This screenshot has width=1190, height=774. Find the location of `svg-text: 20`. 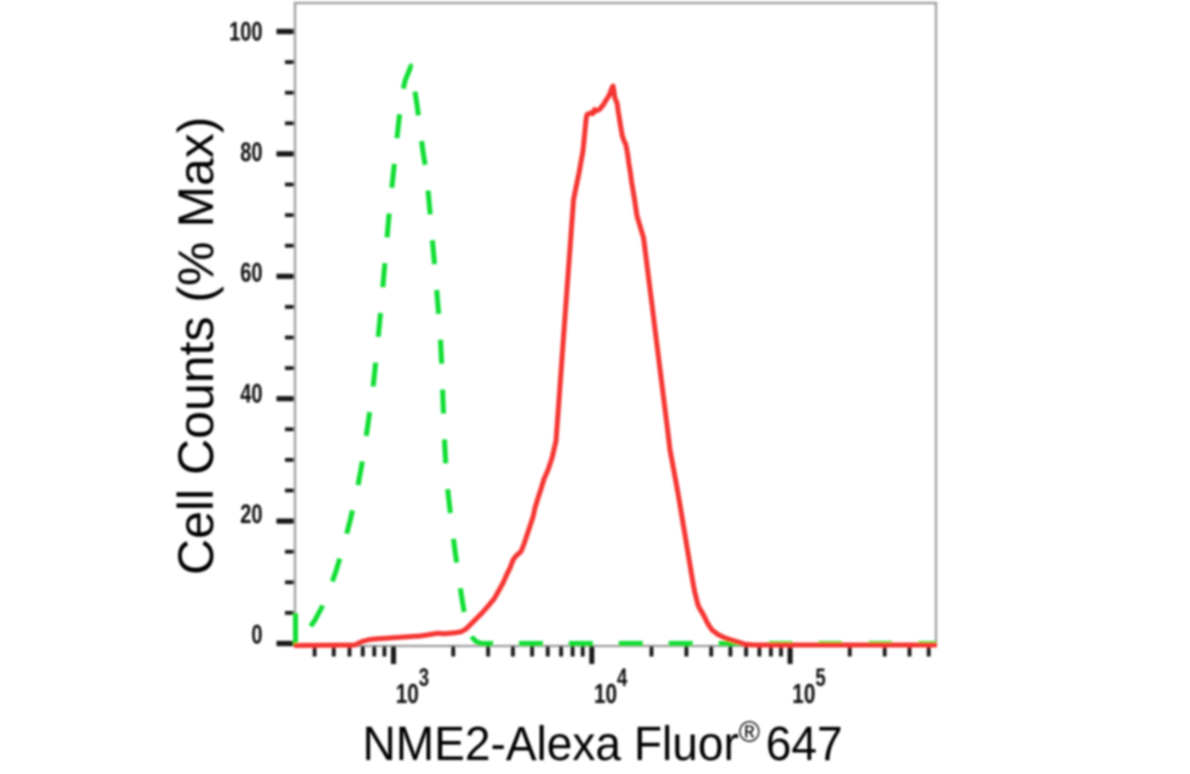

svg-text: 20 is located at coordinates (251, 514).